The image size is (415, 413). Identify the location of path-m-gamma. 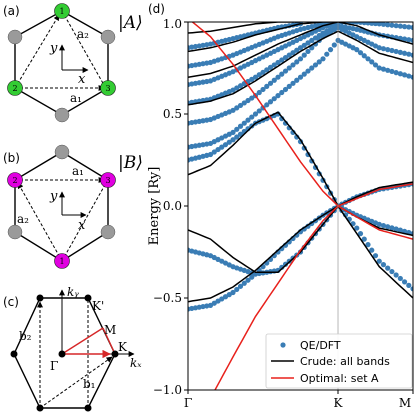
(82, 341).